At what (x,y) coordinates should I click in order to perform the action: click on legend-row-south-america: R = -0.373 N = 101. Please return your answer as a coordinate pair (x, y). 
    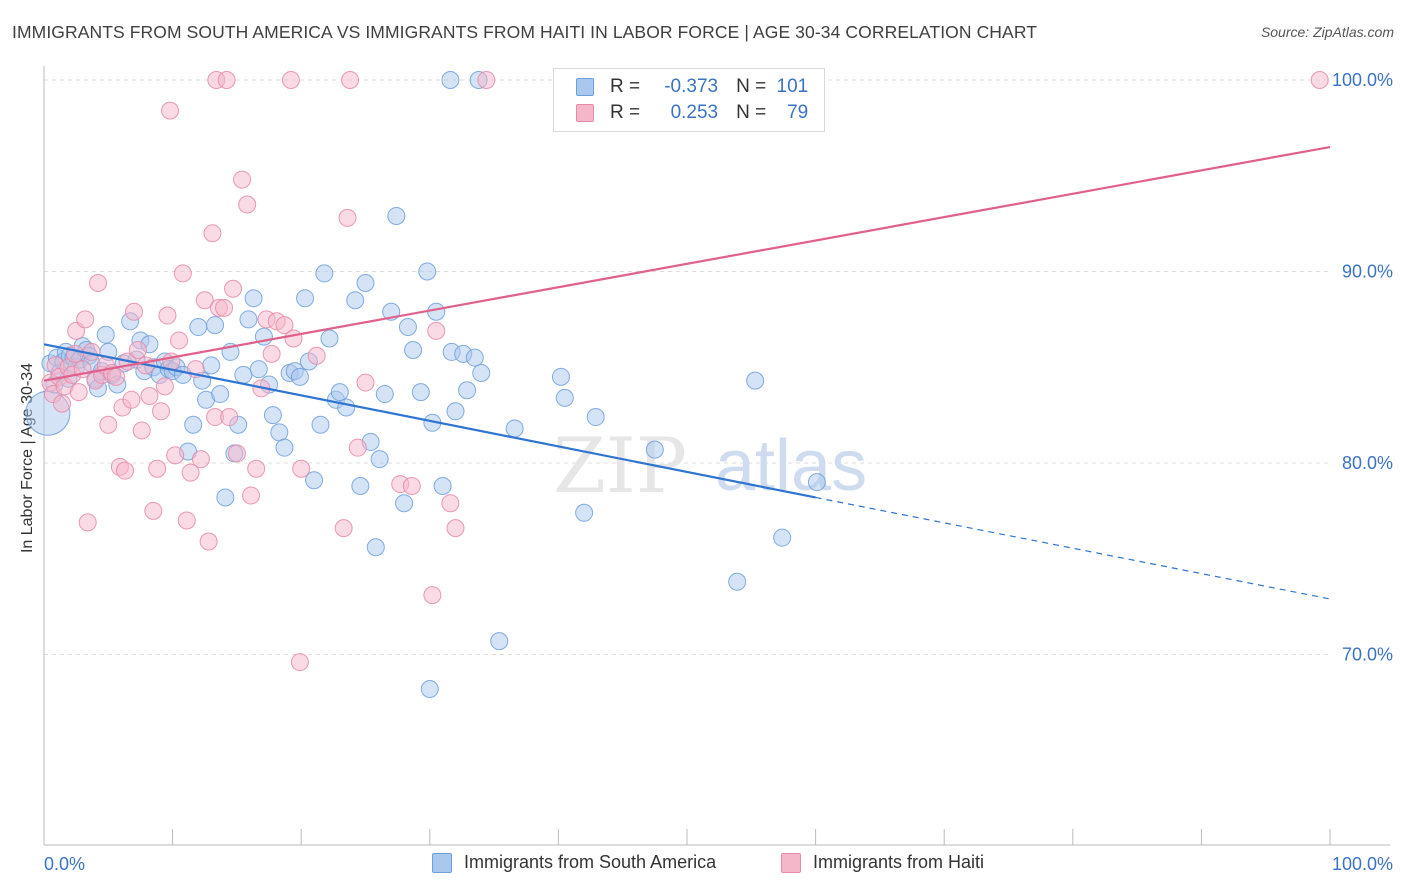
    Looking at the image, I should click on (692, 87).